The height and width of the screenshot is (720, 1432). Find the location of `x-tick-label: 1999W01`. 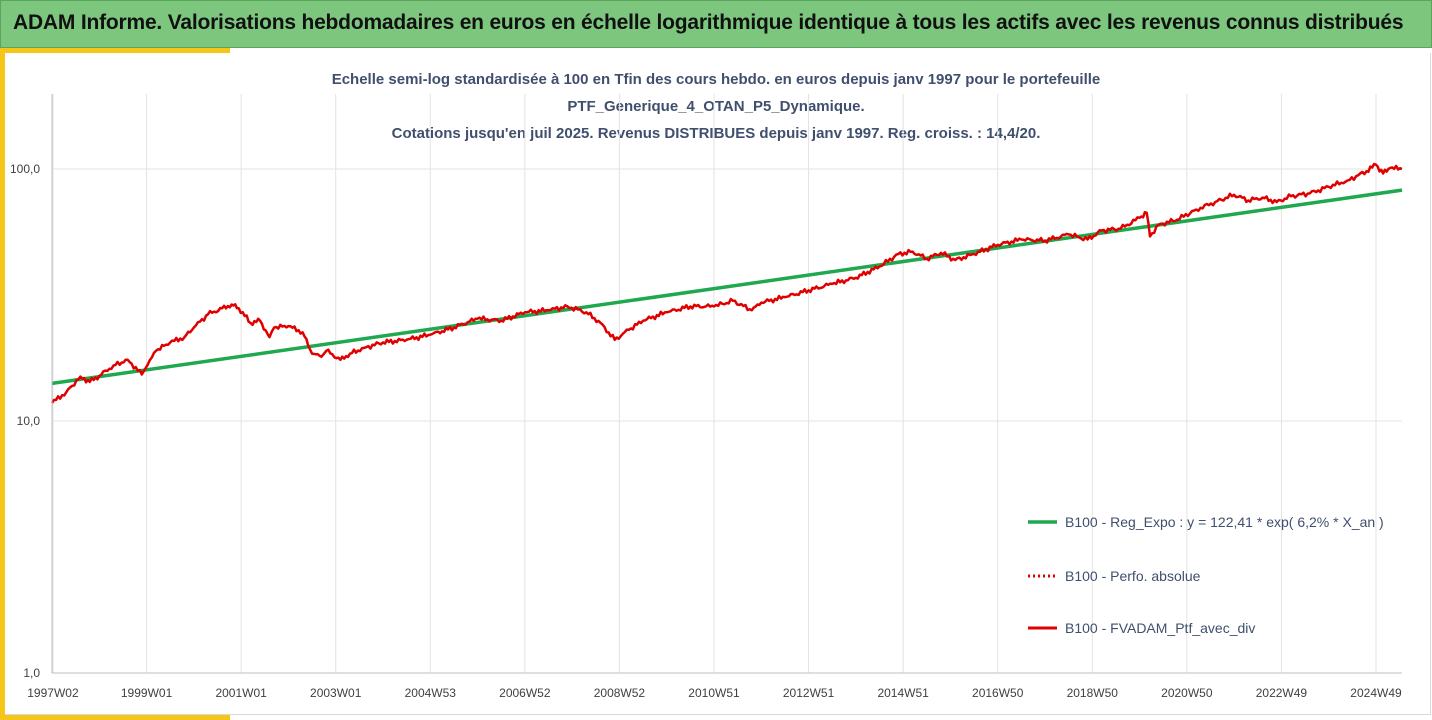

x-tick-label: 1999W01 is located at coordinates (147, 693).